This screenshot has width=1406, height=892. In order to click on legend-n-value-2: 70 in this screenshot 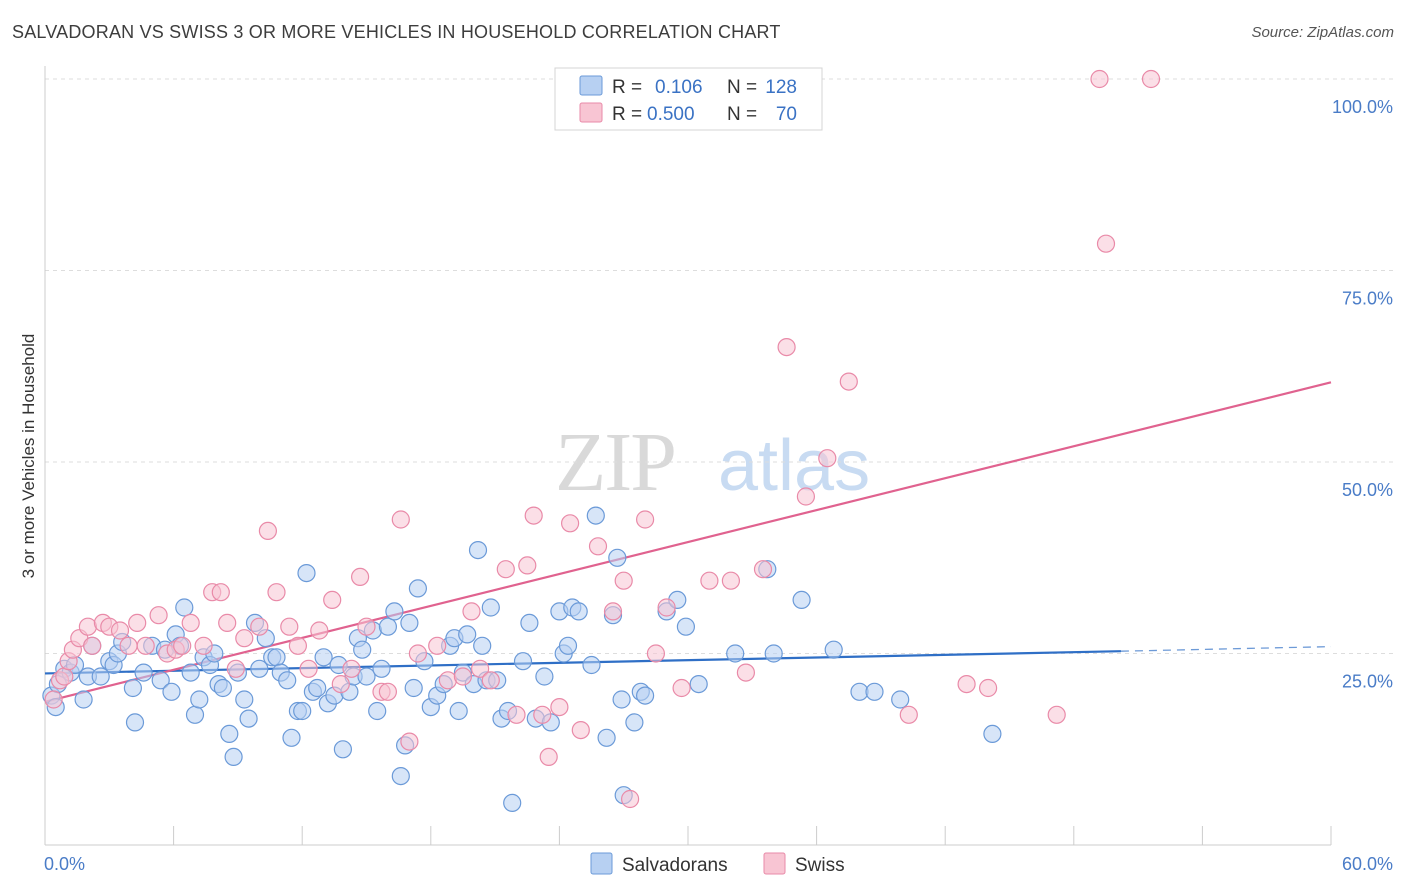, I will do `click(786, 114)`.